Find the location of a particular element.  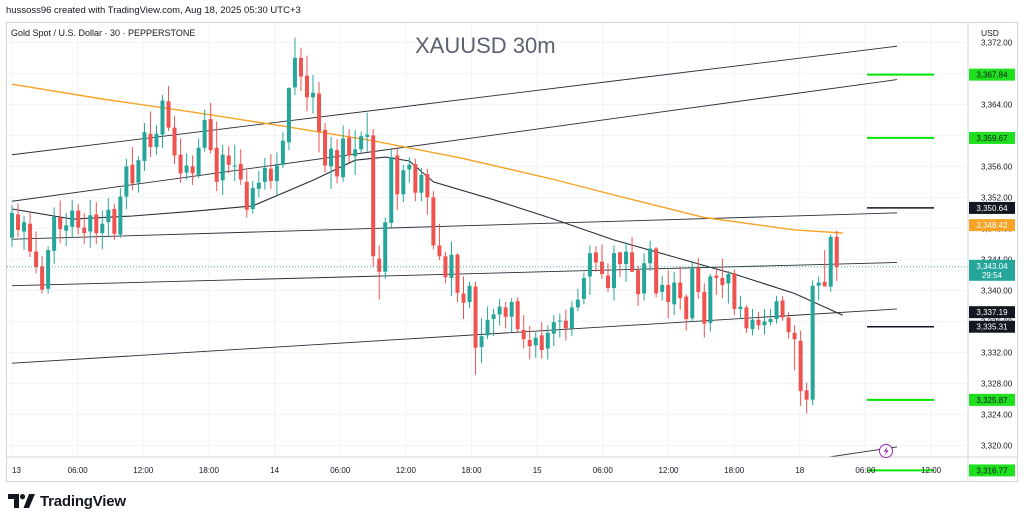

x-tick-label: 15 is located at coordinates (537, 470).